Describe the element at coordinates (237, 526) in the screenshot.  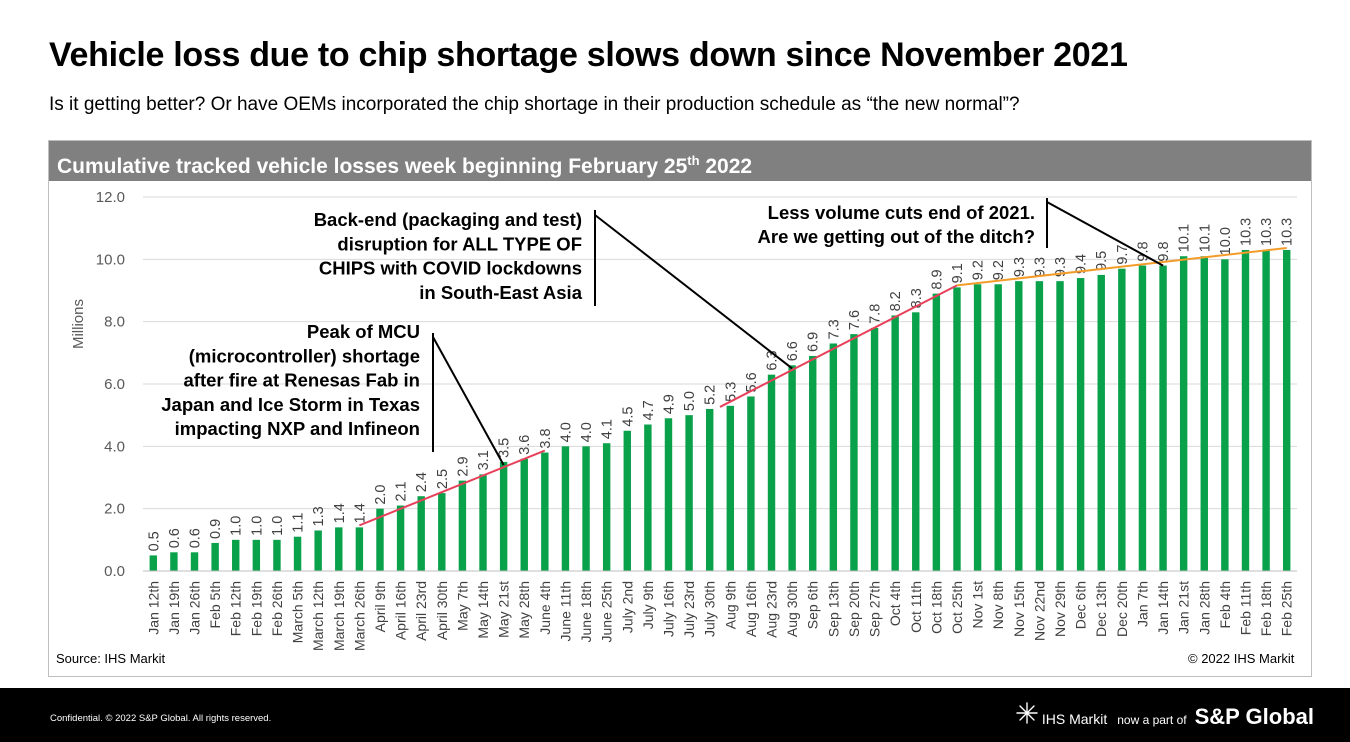
I see `data-label: 1.0` at that location.